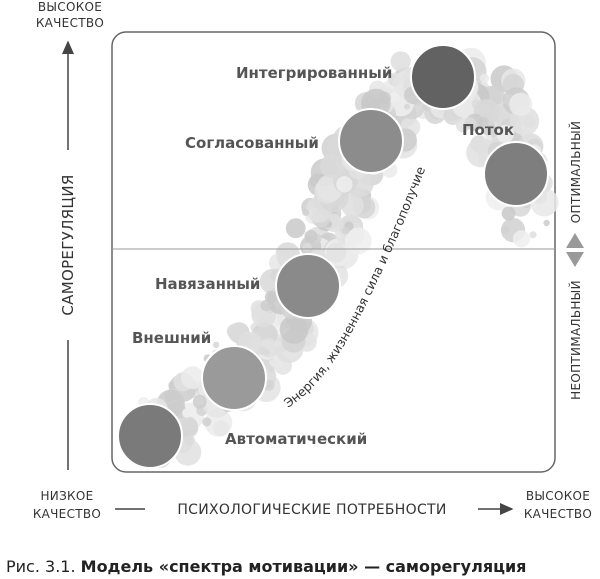 Image resolution: width=600 pixels, height=579 pixels. I want to click on caption-number: Рис. 3.1., so click(41, 566).